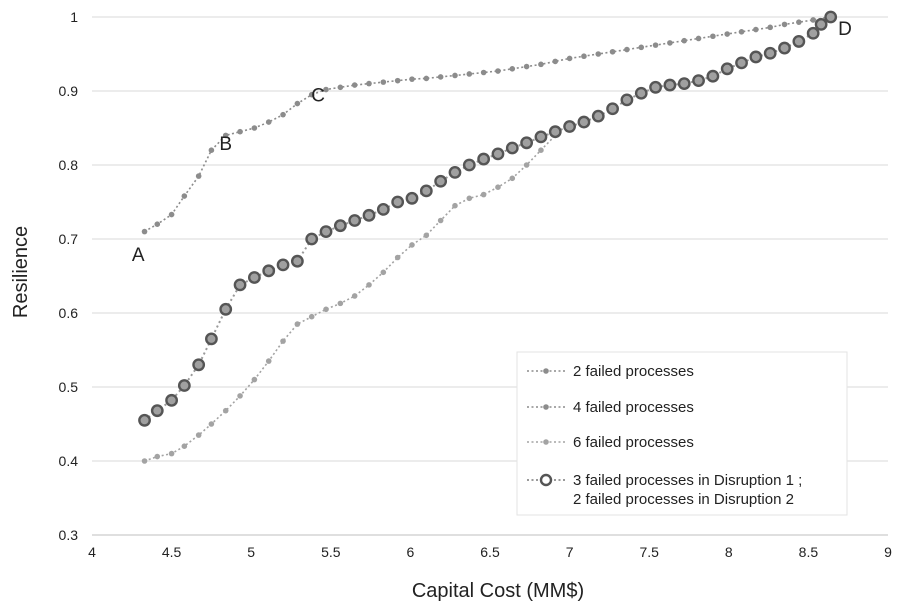 The height and width of the screenshot is (603, 898). Describe the element at coordinates (69, 535) in the screenshot. I see `y-tick-label: 0.3` at that location.